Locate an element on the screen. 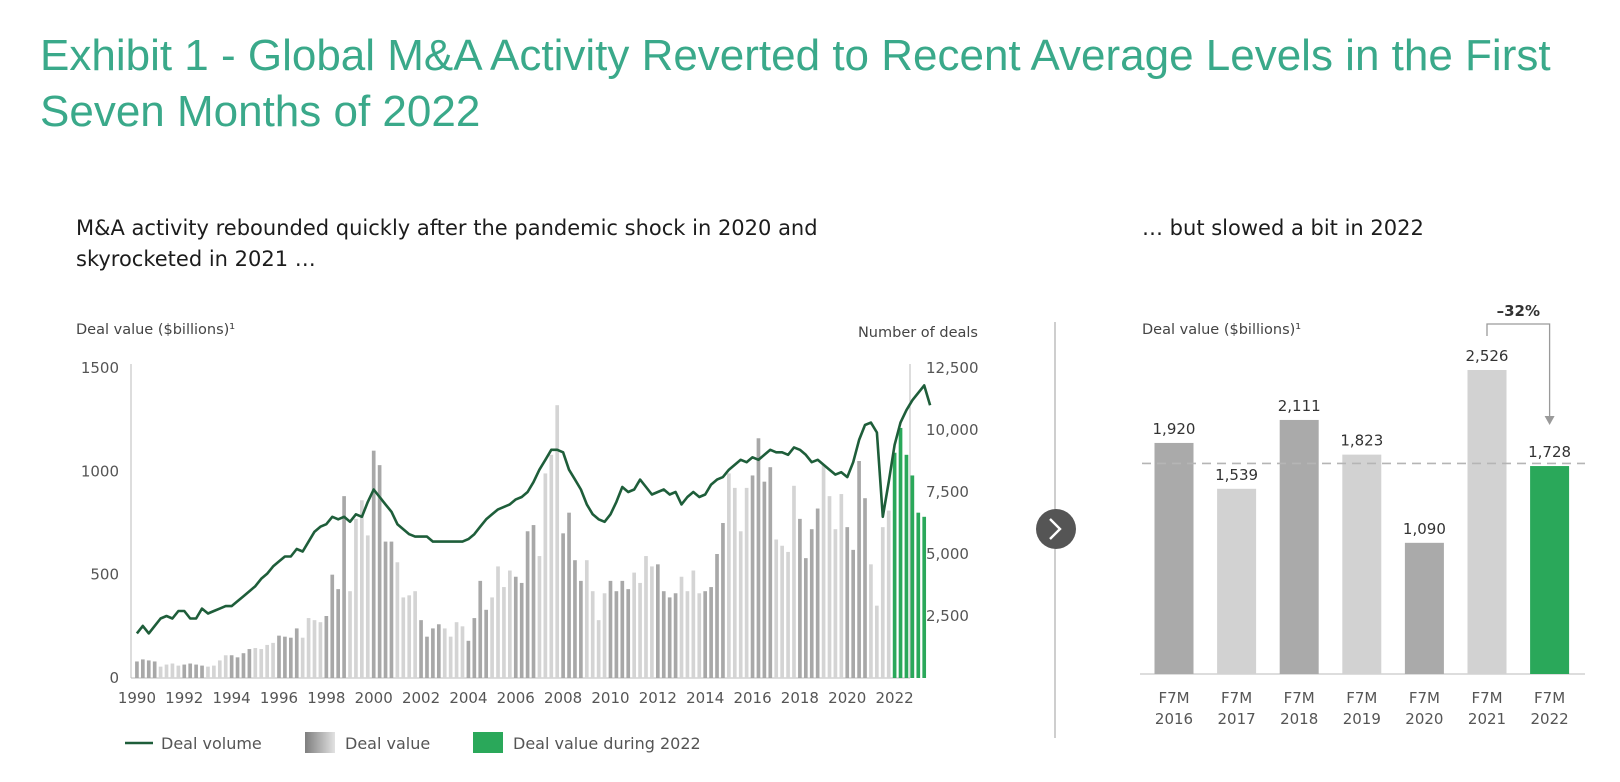  decline-arrow-head-icon is located at coordinates (1549, 421).